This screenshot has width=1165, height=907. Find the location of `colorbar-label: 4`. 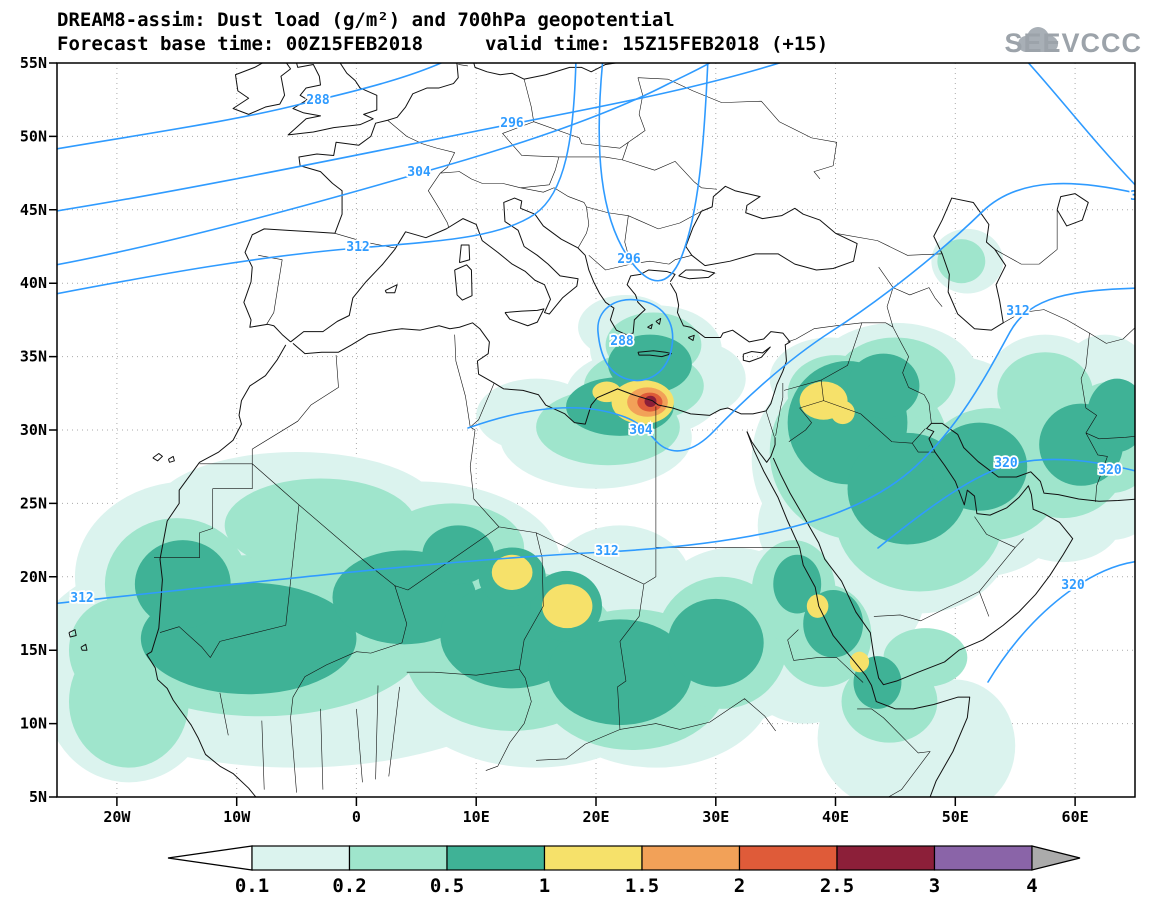

colorbar-label: 4 is located at coordinates (1031, 886).